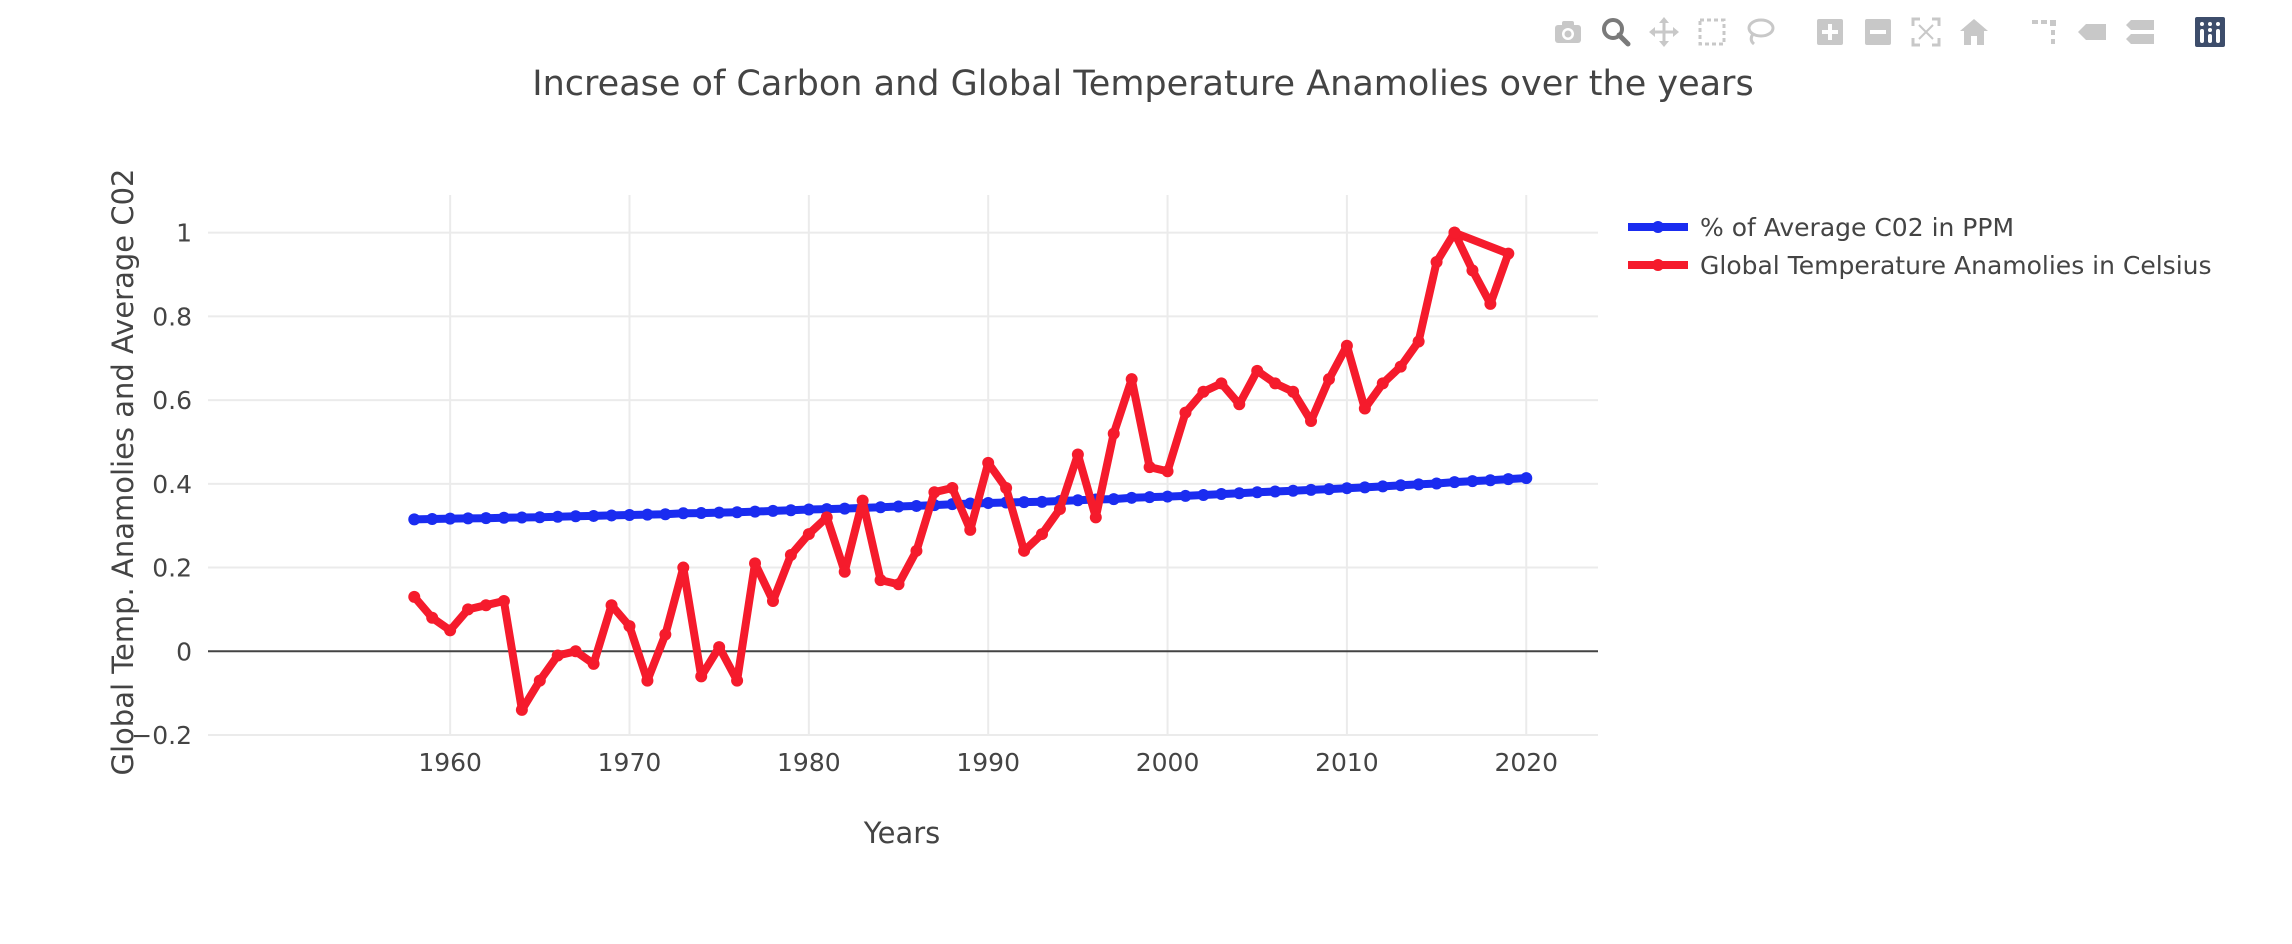 This screenshot has height=944, width=2292. I want to click on hover-compare-button, so click(2140, 32).